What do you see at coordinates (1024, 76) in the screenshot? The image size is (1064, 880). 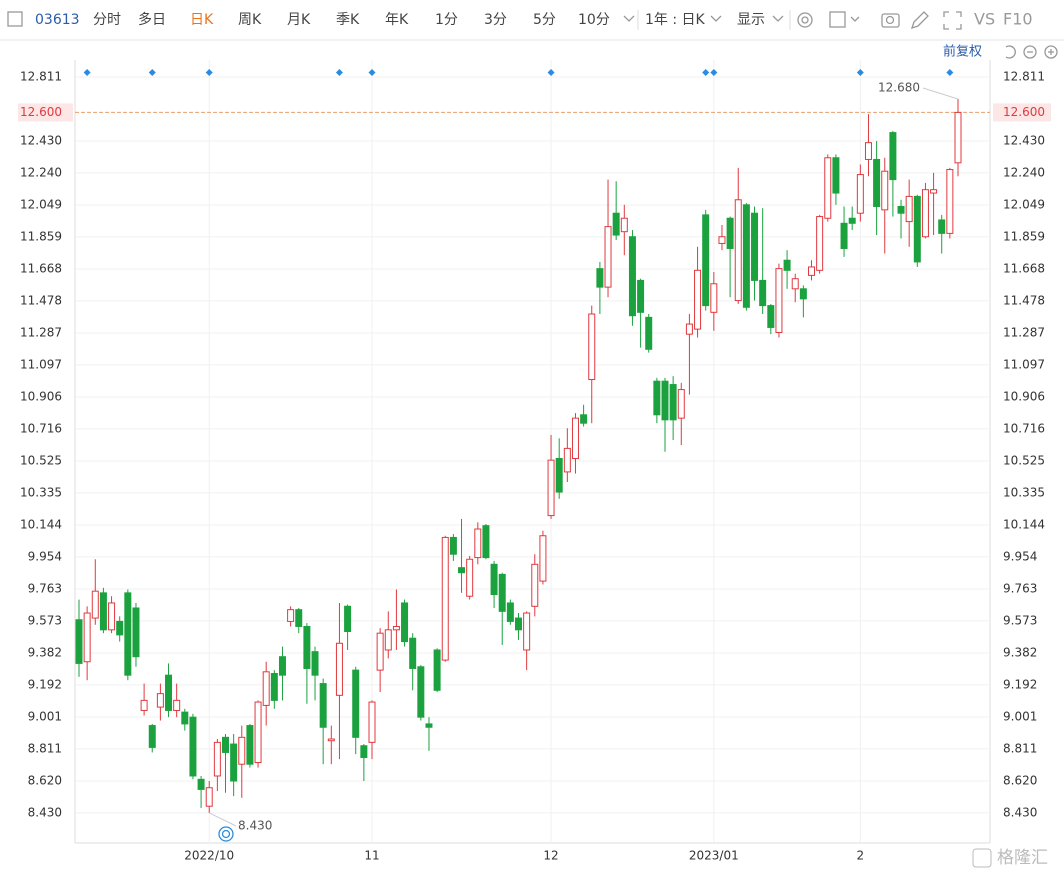 I see `y-tick-label-right: 12.811` at bounding box center [1024, 76].